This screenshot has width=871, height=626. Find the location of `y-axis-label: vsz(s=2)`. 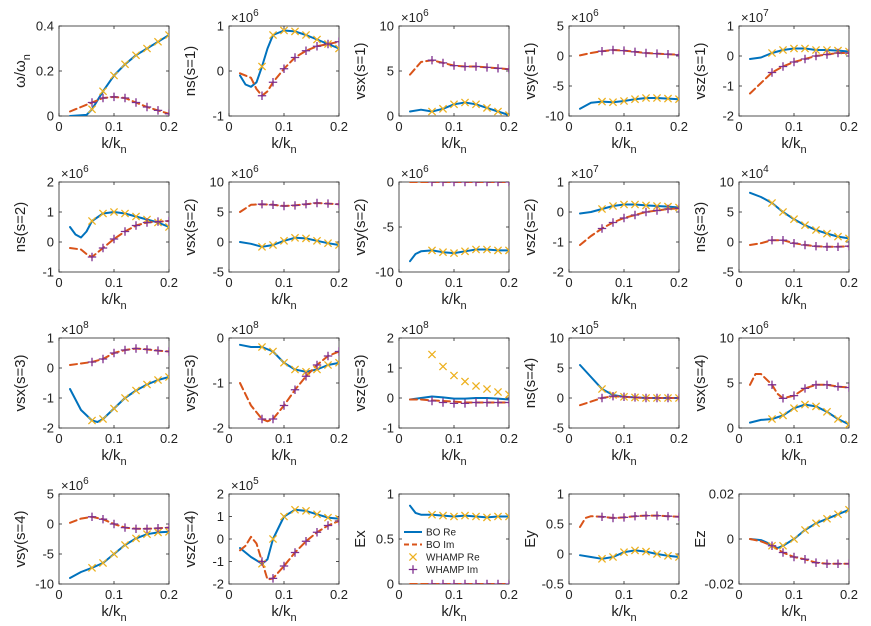

y-axis-label: vsz(s=2) is located at coordinates (530, 226).